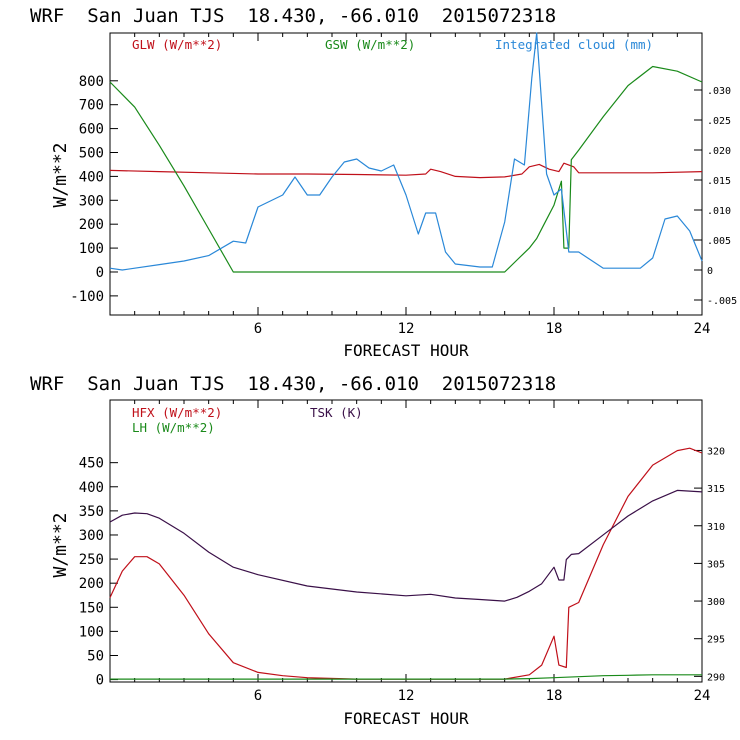 Image resolution: width=740 pixels, height=740 pixels. I want to click on chart-1-y-axis-label: W/m**2, so click(60, 174).